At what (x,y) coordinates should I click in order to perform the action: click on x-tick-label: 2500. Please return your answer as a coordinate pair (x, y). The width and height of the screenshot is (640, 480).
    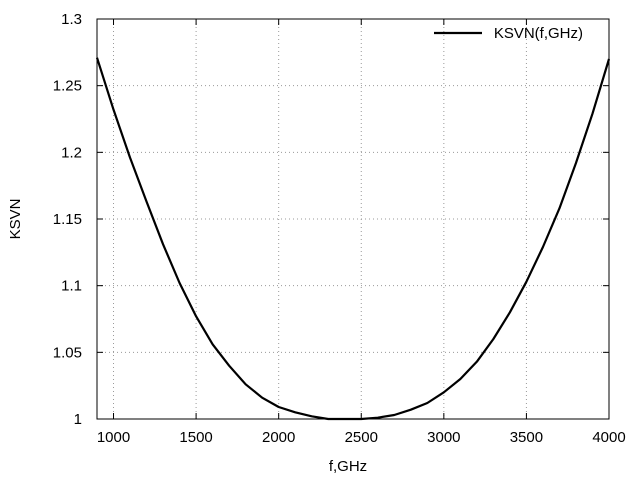
    Looking at the image, I should click on (361, 437).